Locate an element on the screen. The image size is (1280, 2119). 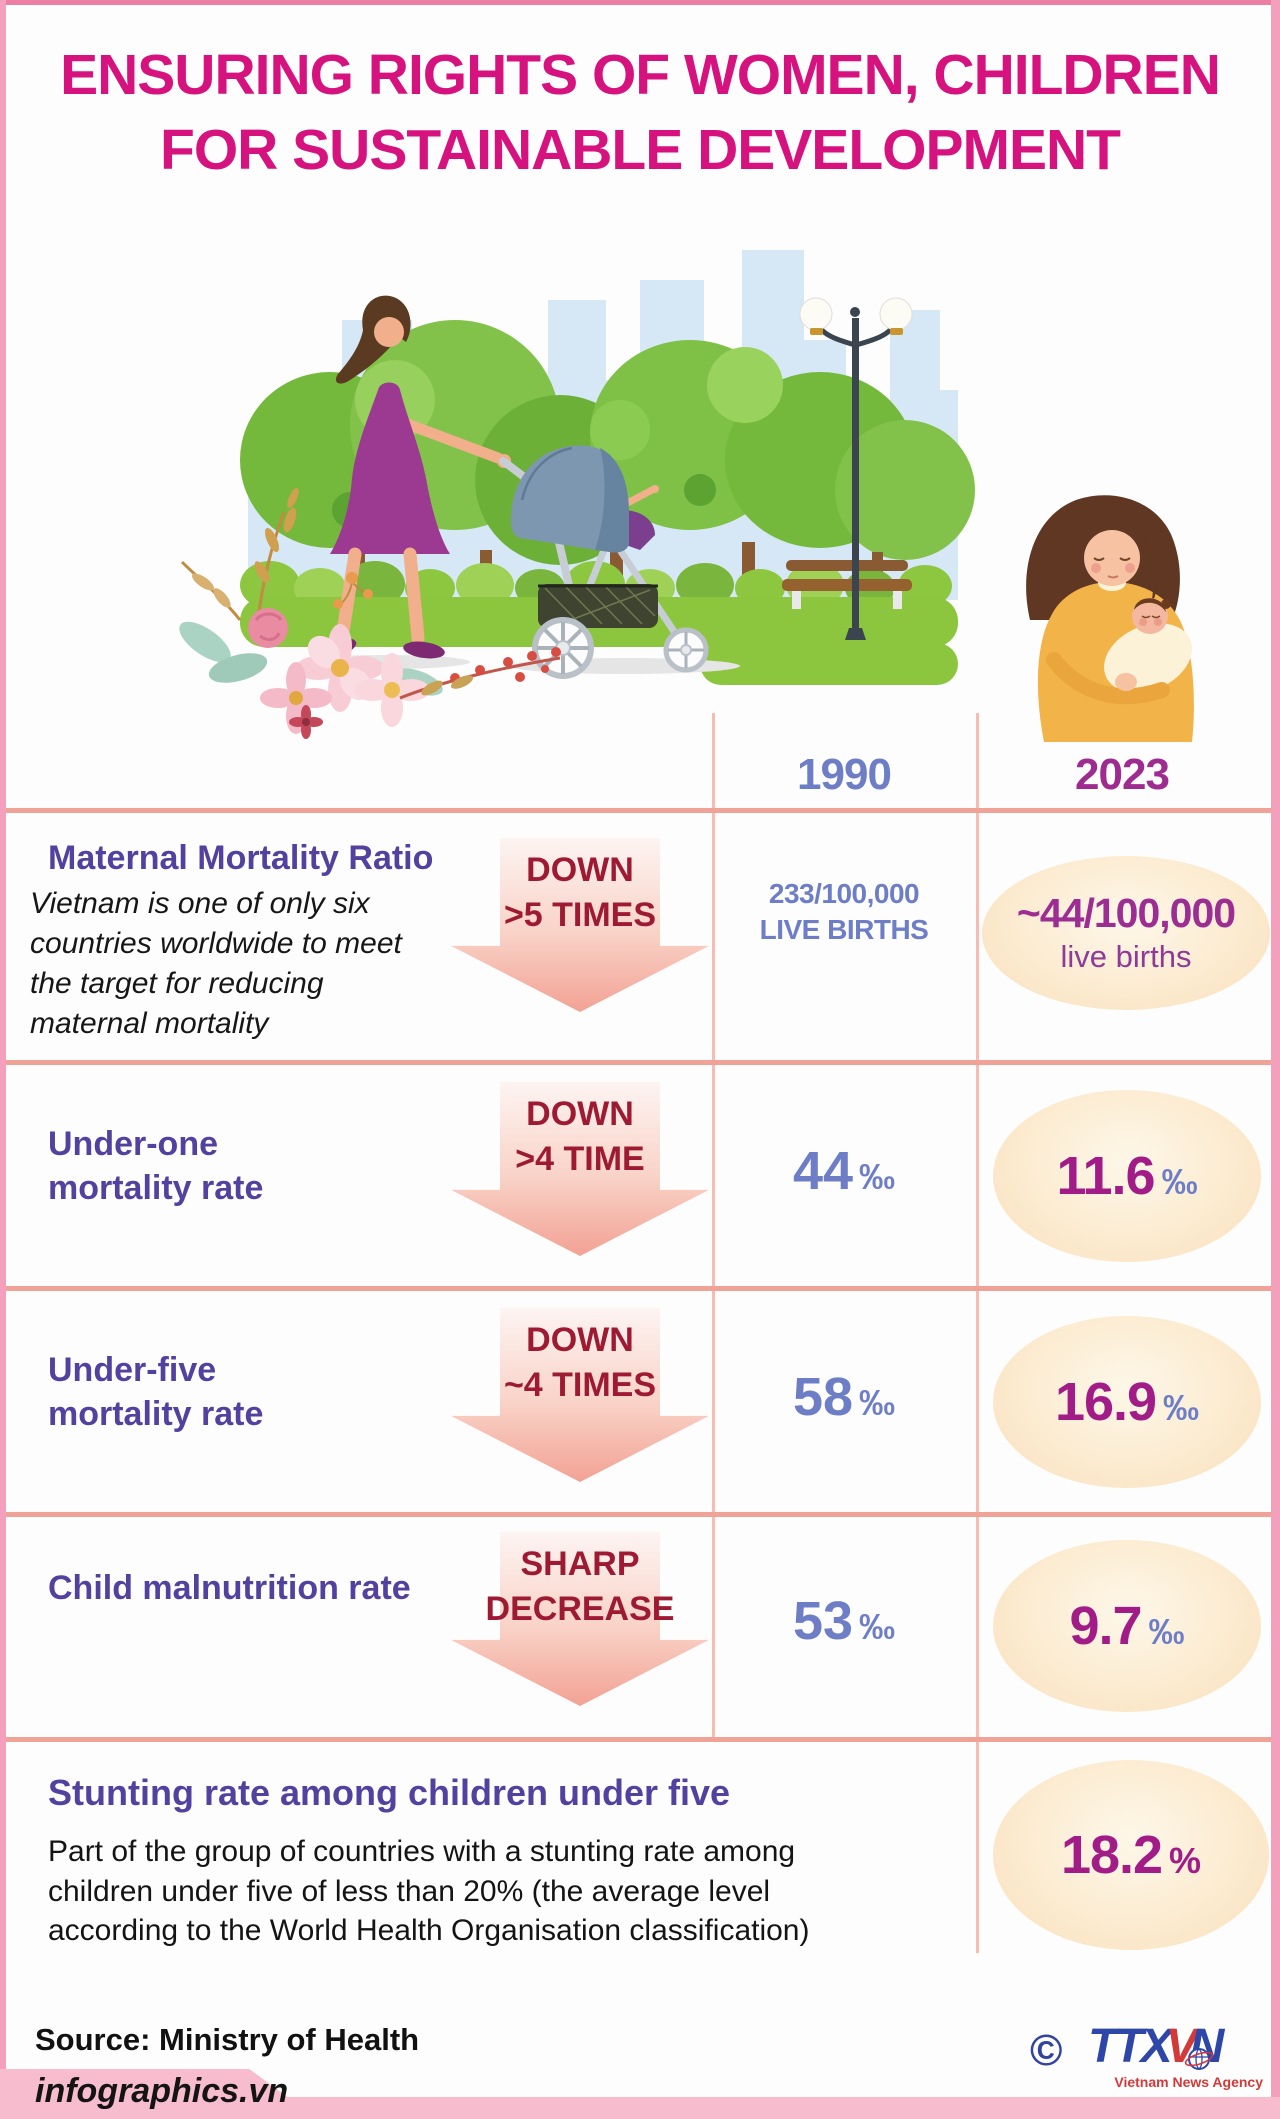
page-title-line1: ENSURING RIGHTS OF WOMEN, CHILDREN is located at coordinates (640, 75).